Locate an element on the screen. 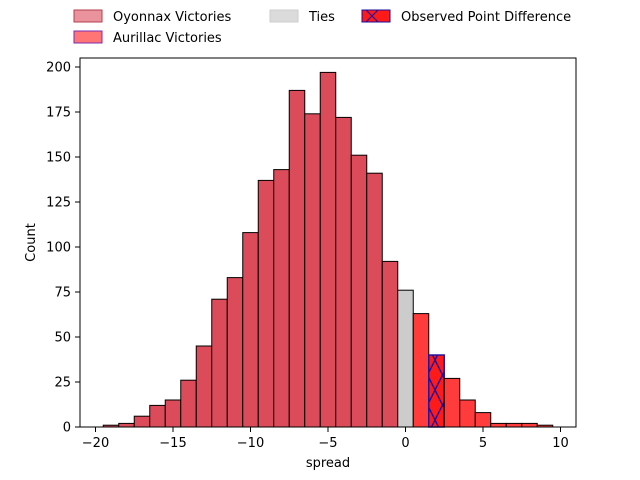  x-tick-label: −10 is located at coordinates (250, 443).